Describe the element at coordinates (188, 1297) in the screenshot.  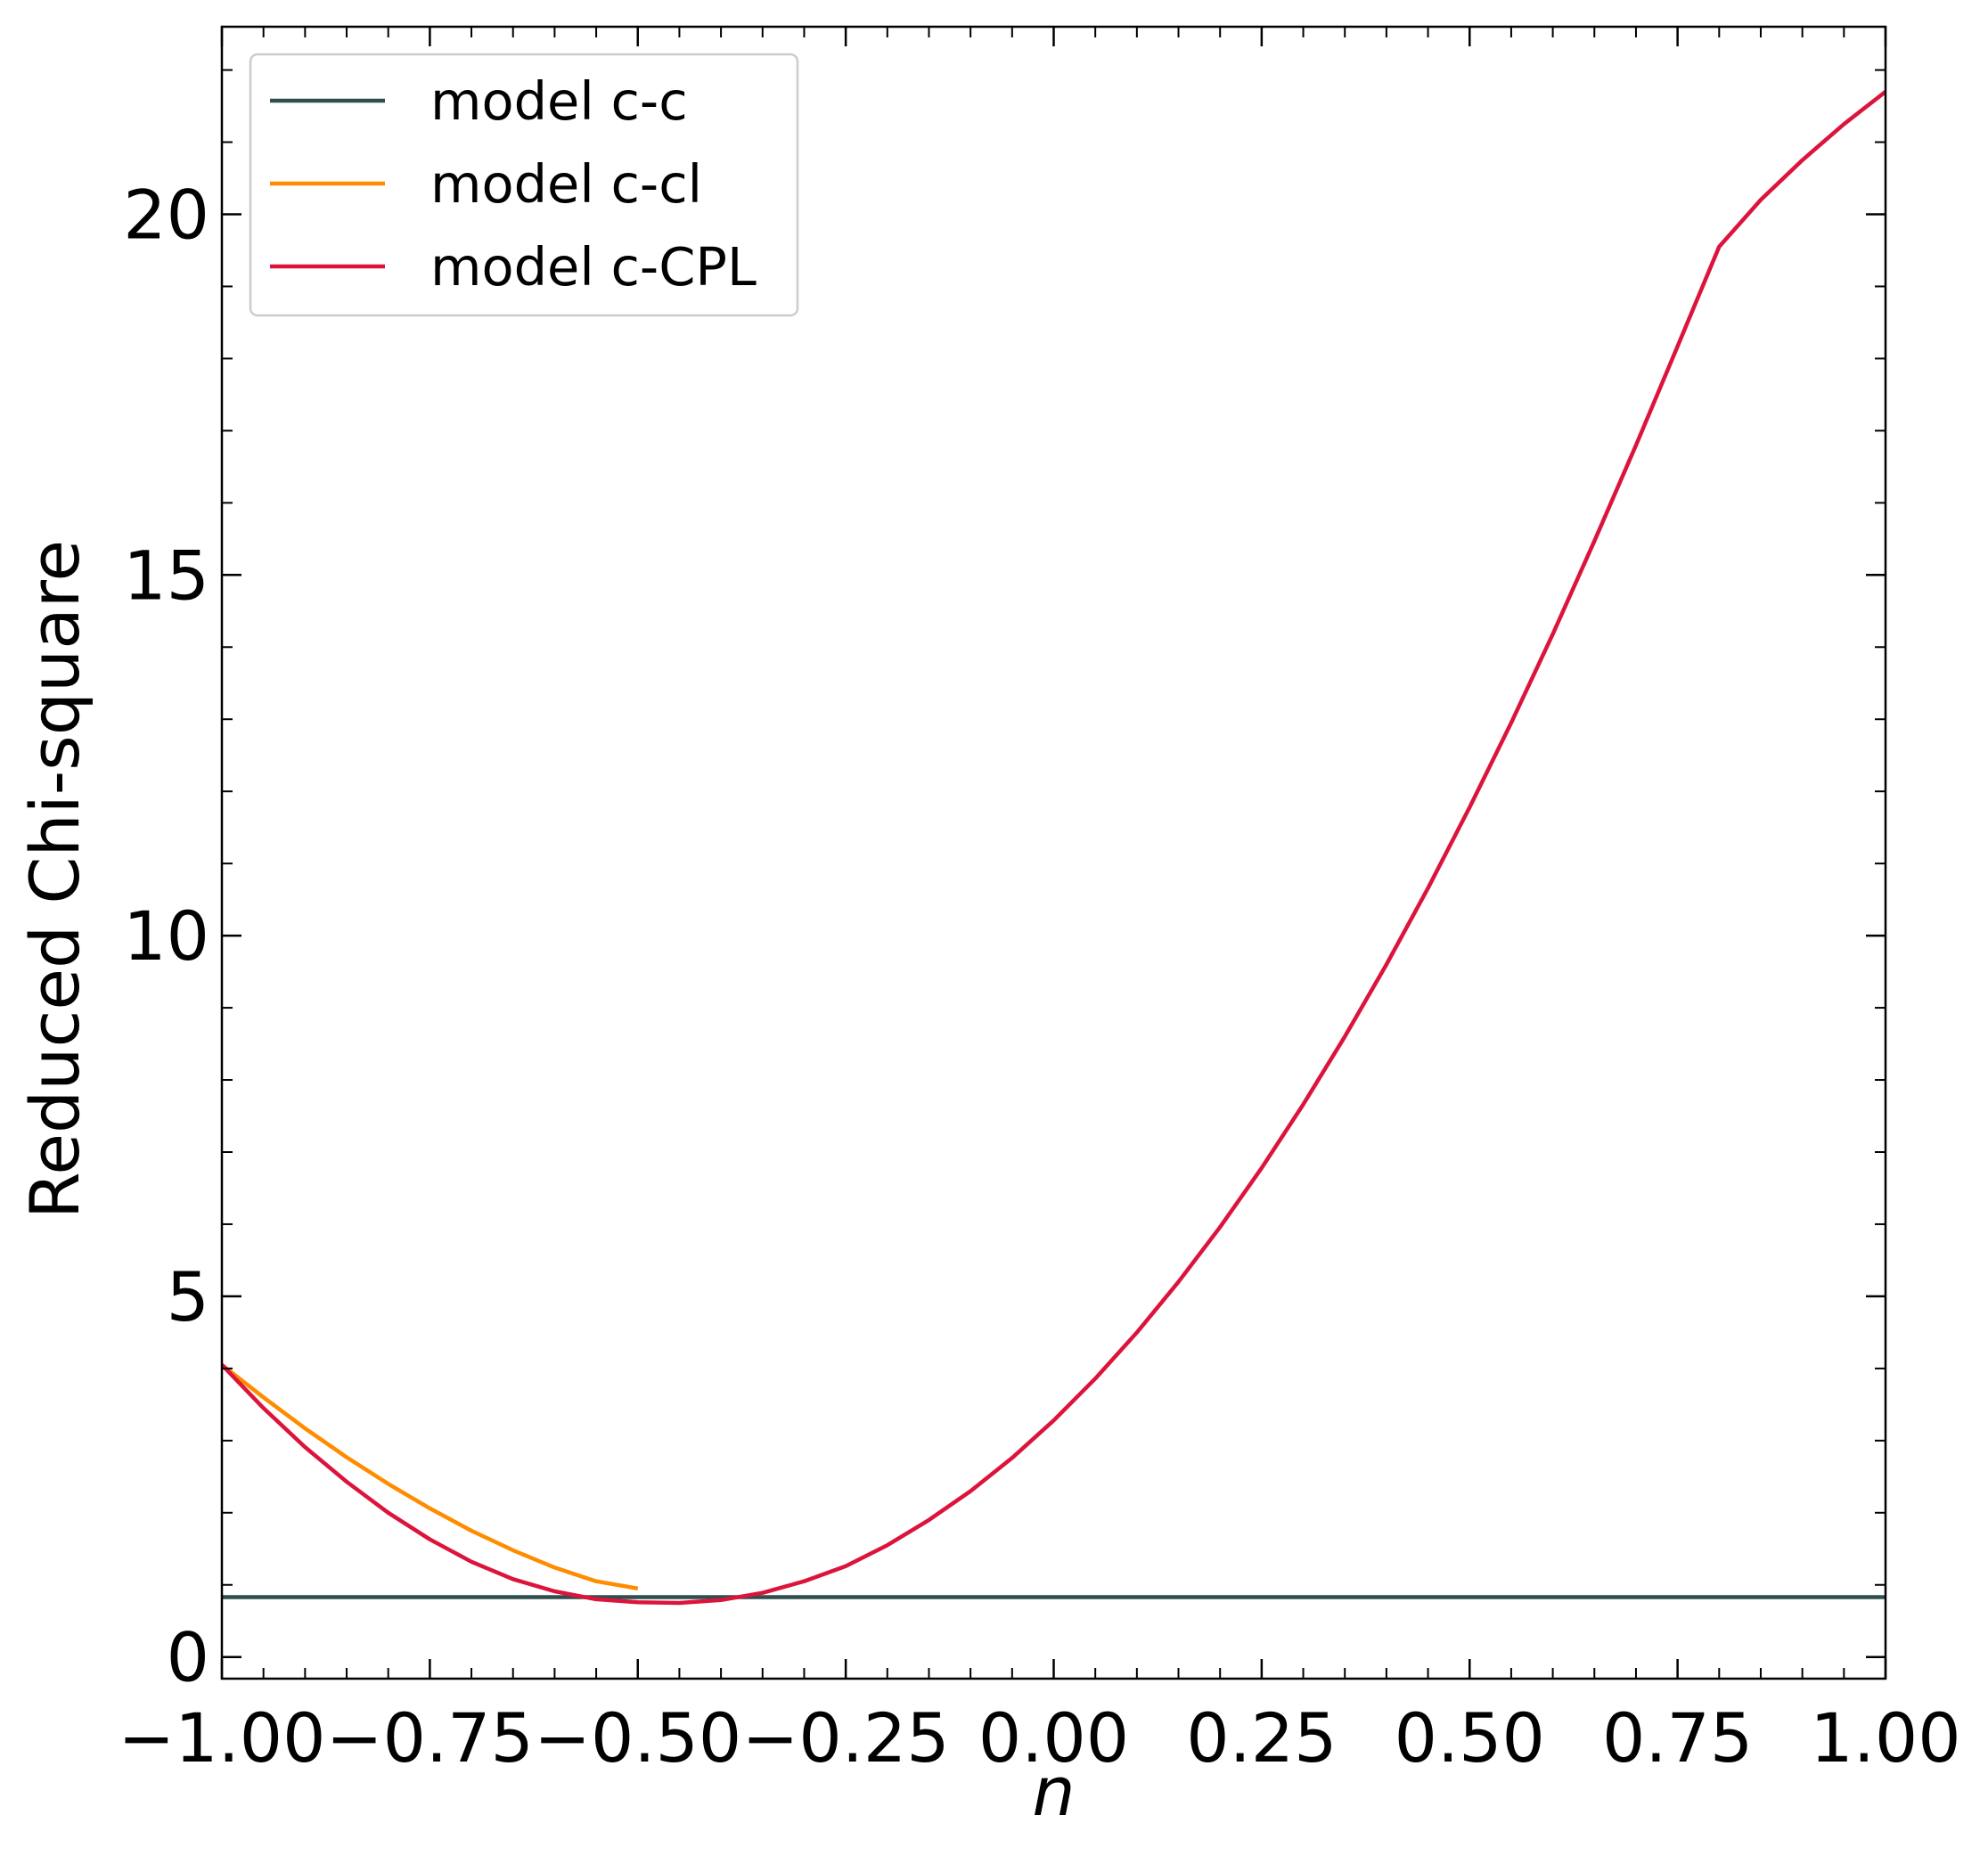
I see `y-tick-label: 5` at that location.